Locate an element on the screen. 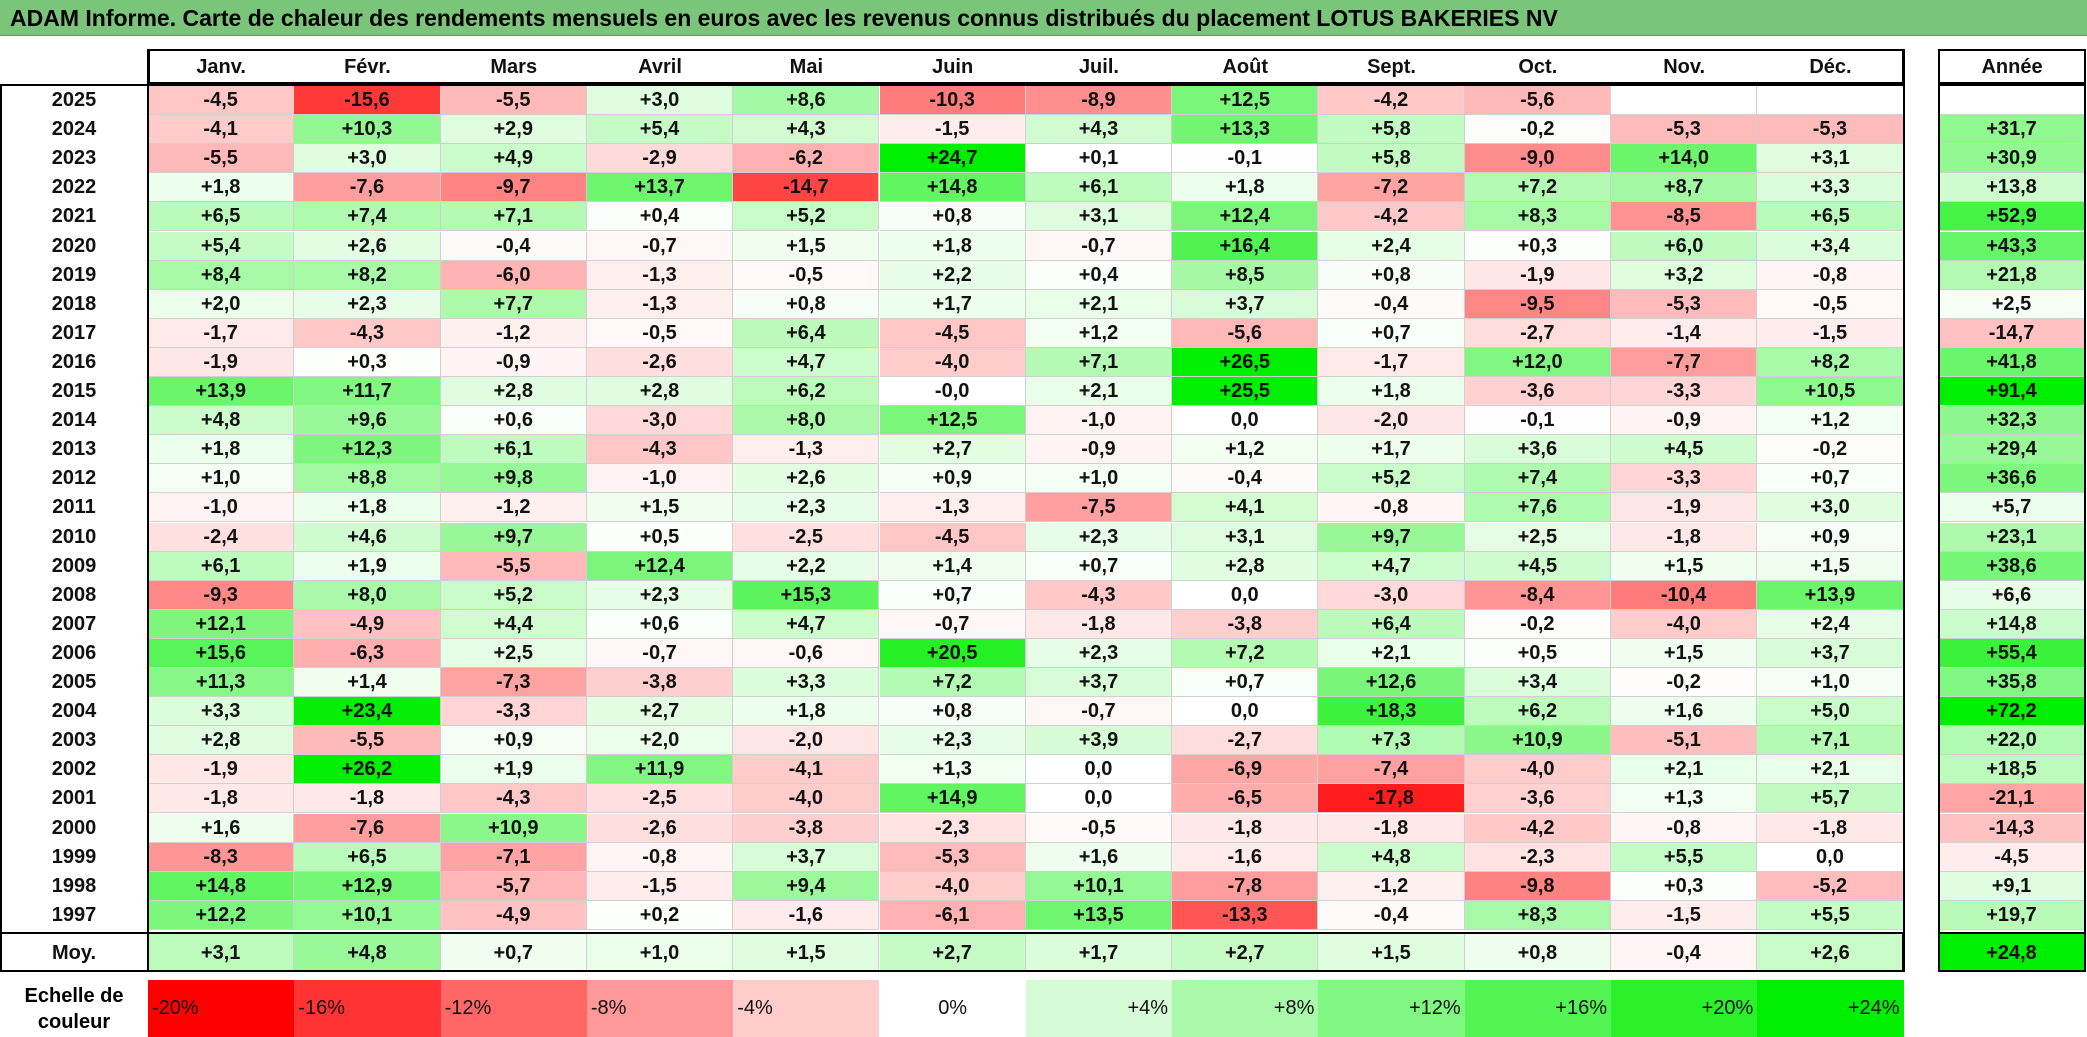  heatmap-cell: -1,9 is located at coordinates (221, 770).